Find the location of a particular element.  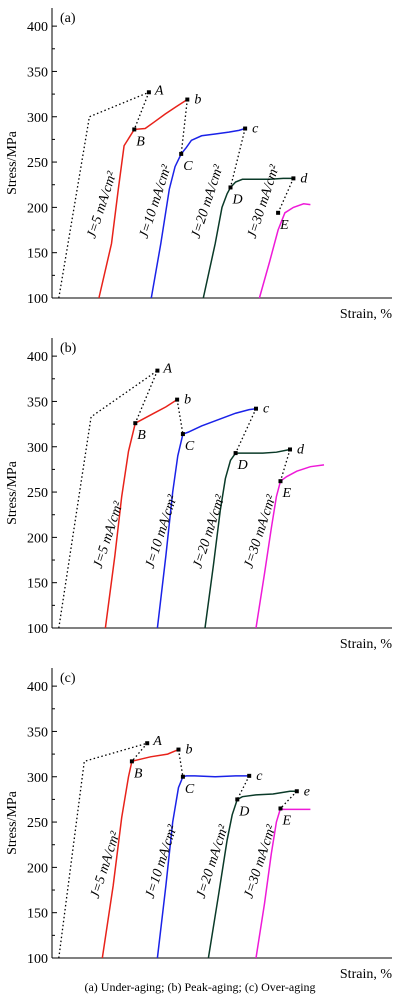

envelope-dotted-line is located at coordinates (108, 499).